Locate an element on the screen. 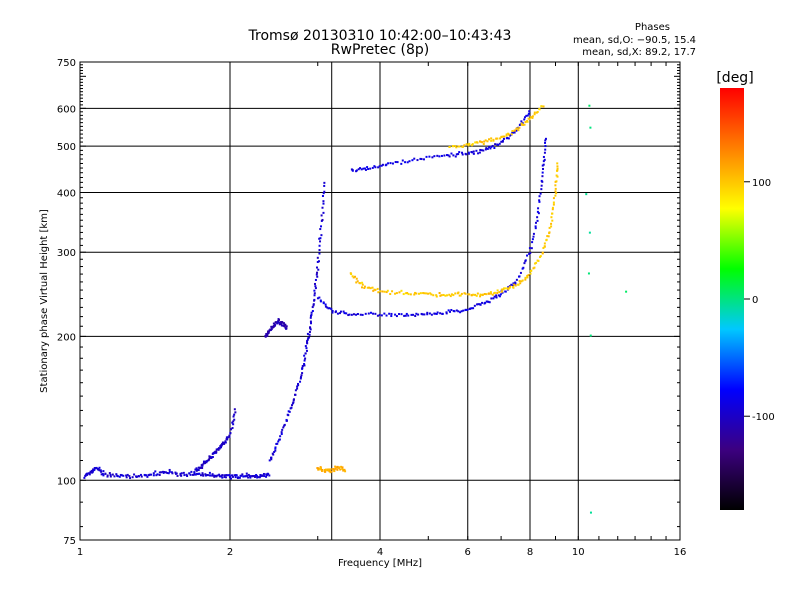 The image size is (800, 600). y-axis-label: Stationary phase Virtual Height [km] is located at coordinates (44, 301).